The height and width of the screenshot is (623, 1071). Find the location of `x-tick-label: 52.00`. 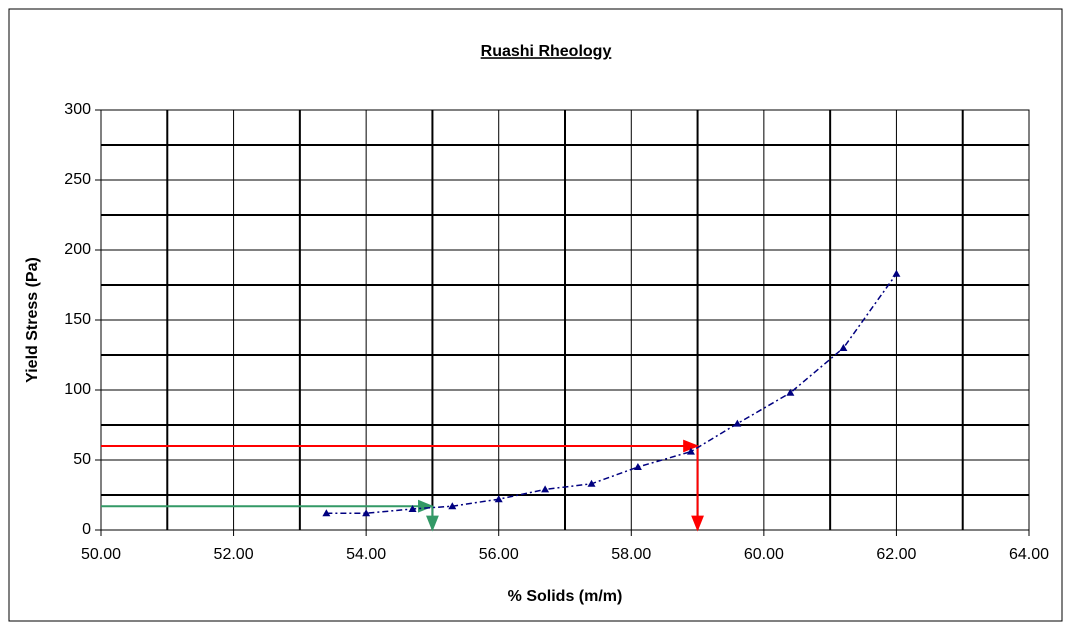

x-tick-label: 52.00 is located at coordinates (234, 554).